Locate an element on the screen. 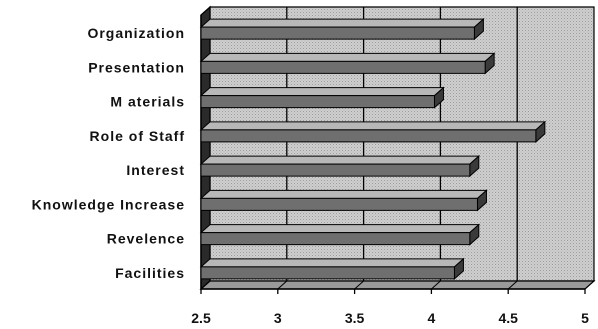 This screenshot has height=329, width=598. x-tick-label: 5 is located at coordinates (585, 318).